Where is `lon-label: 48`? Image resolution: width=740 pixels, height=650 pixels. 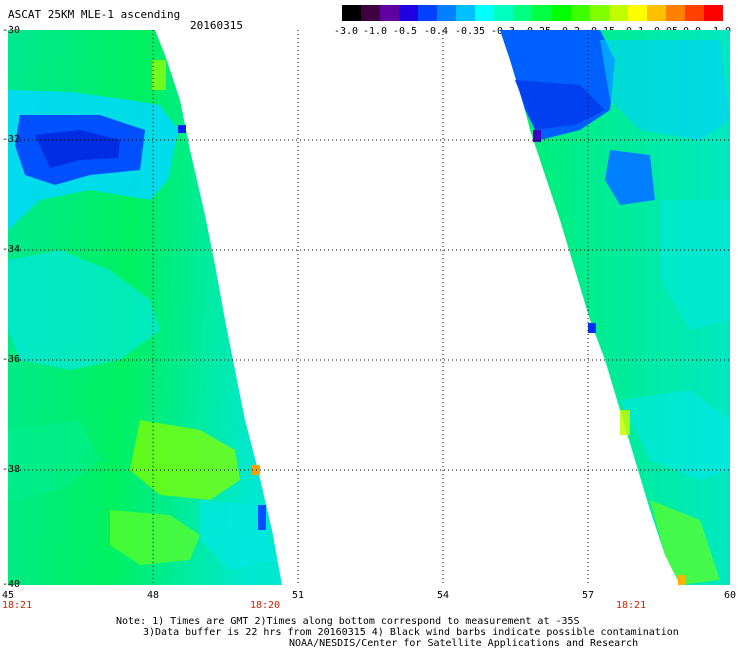 lon-label: 48 is located at coordinates (153, 595).